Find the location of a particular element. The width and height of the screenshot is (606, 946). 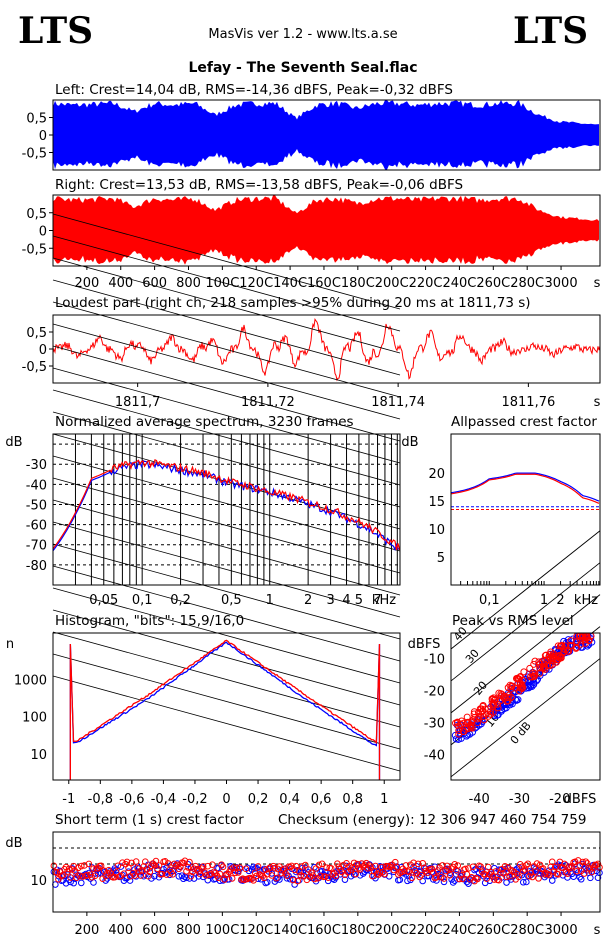

short-term-crest-title: Short term (1 s) crest factor is located at coordinates (149, 820).